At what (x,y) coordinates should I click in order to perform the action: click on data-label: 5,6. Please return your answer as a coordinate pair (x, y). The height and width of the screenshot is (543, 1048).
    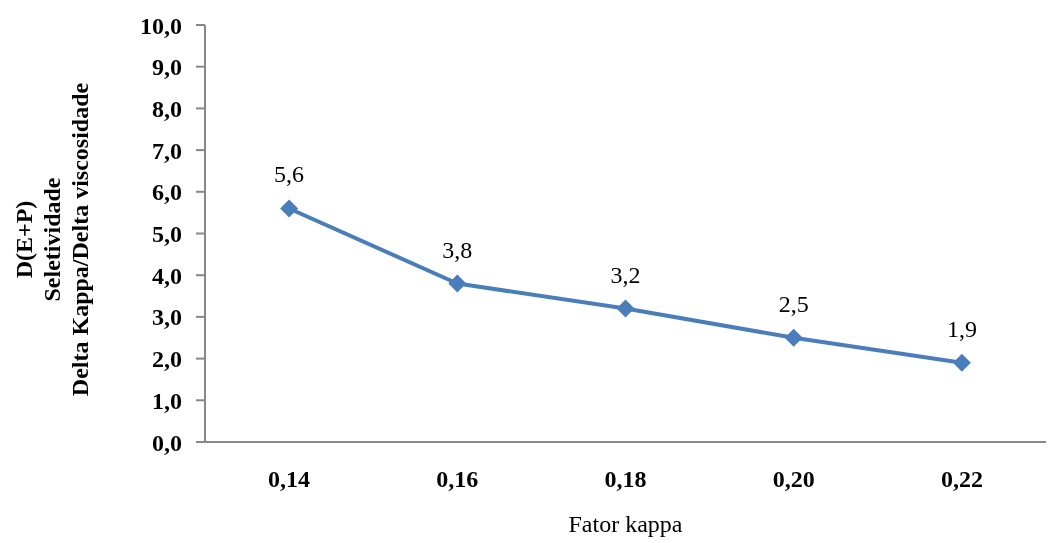
    Looking at the image, I should click on (289, 174).